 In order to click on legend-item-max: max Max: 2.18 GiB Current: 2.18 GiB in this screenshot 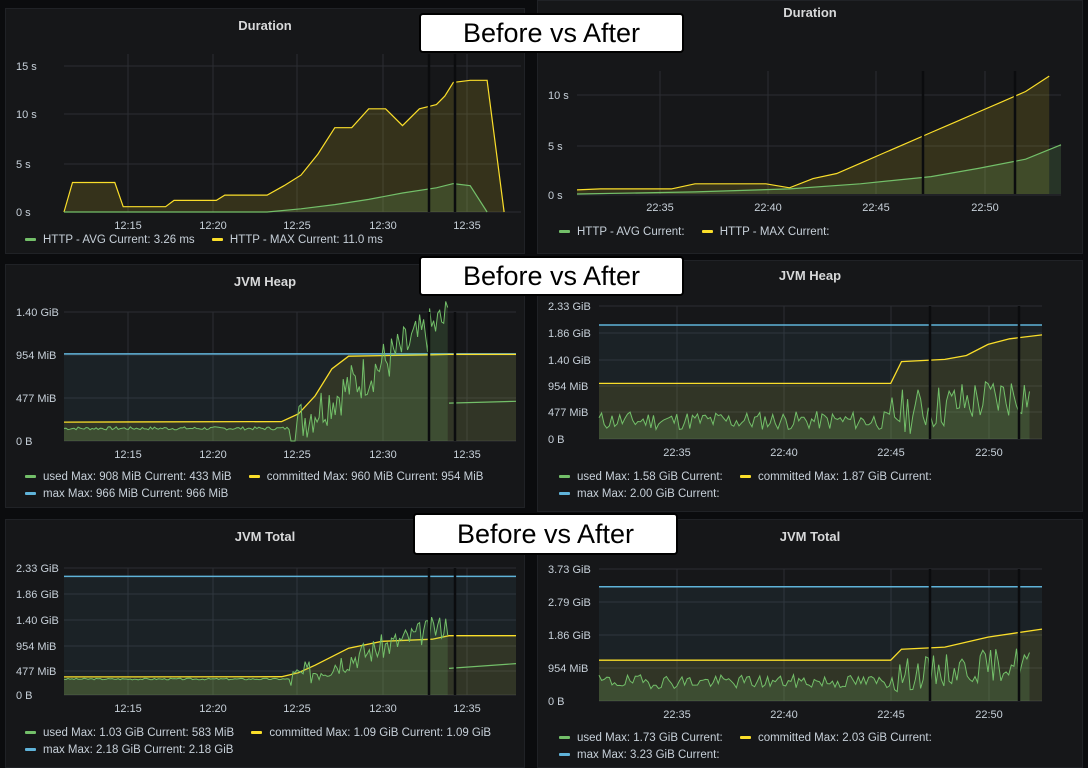, I will do `click(129, 750)`.